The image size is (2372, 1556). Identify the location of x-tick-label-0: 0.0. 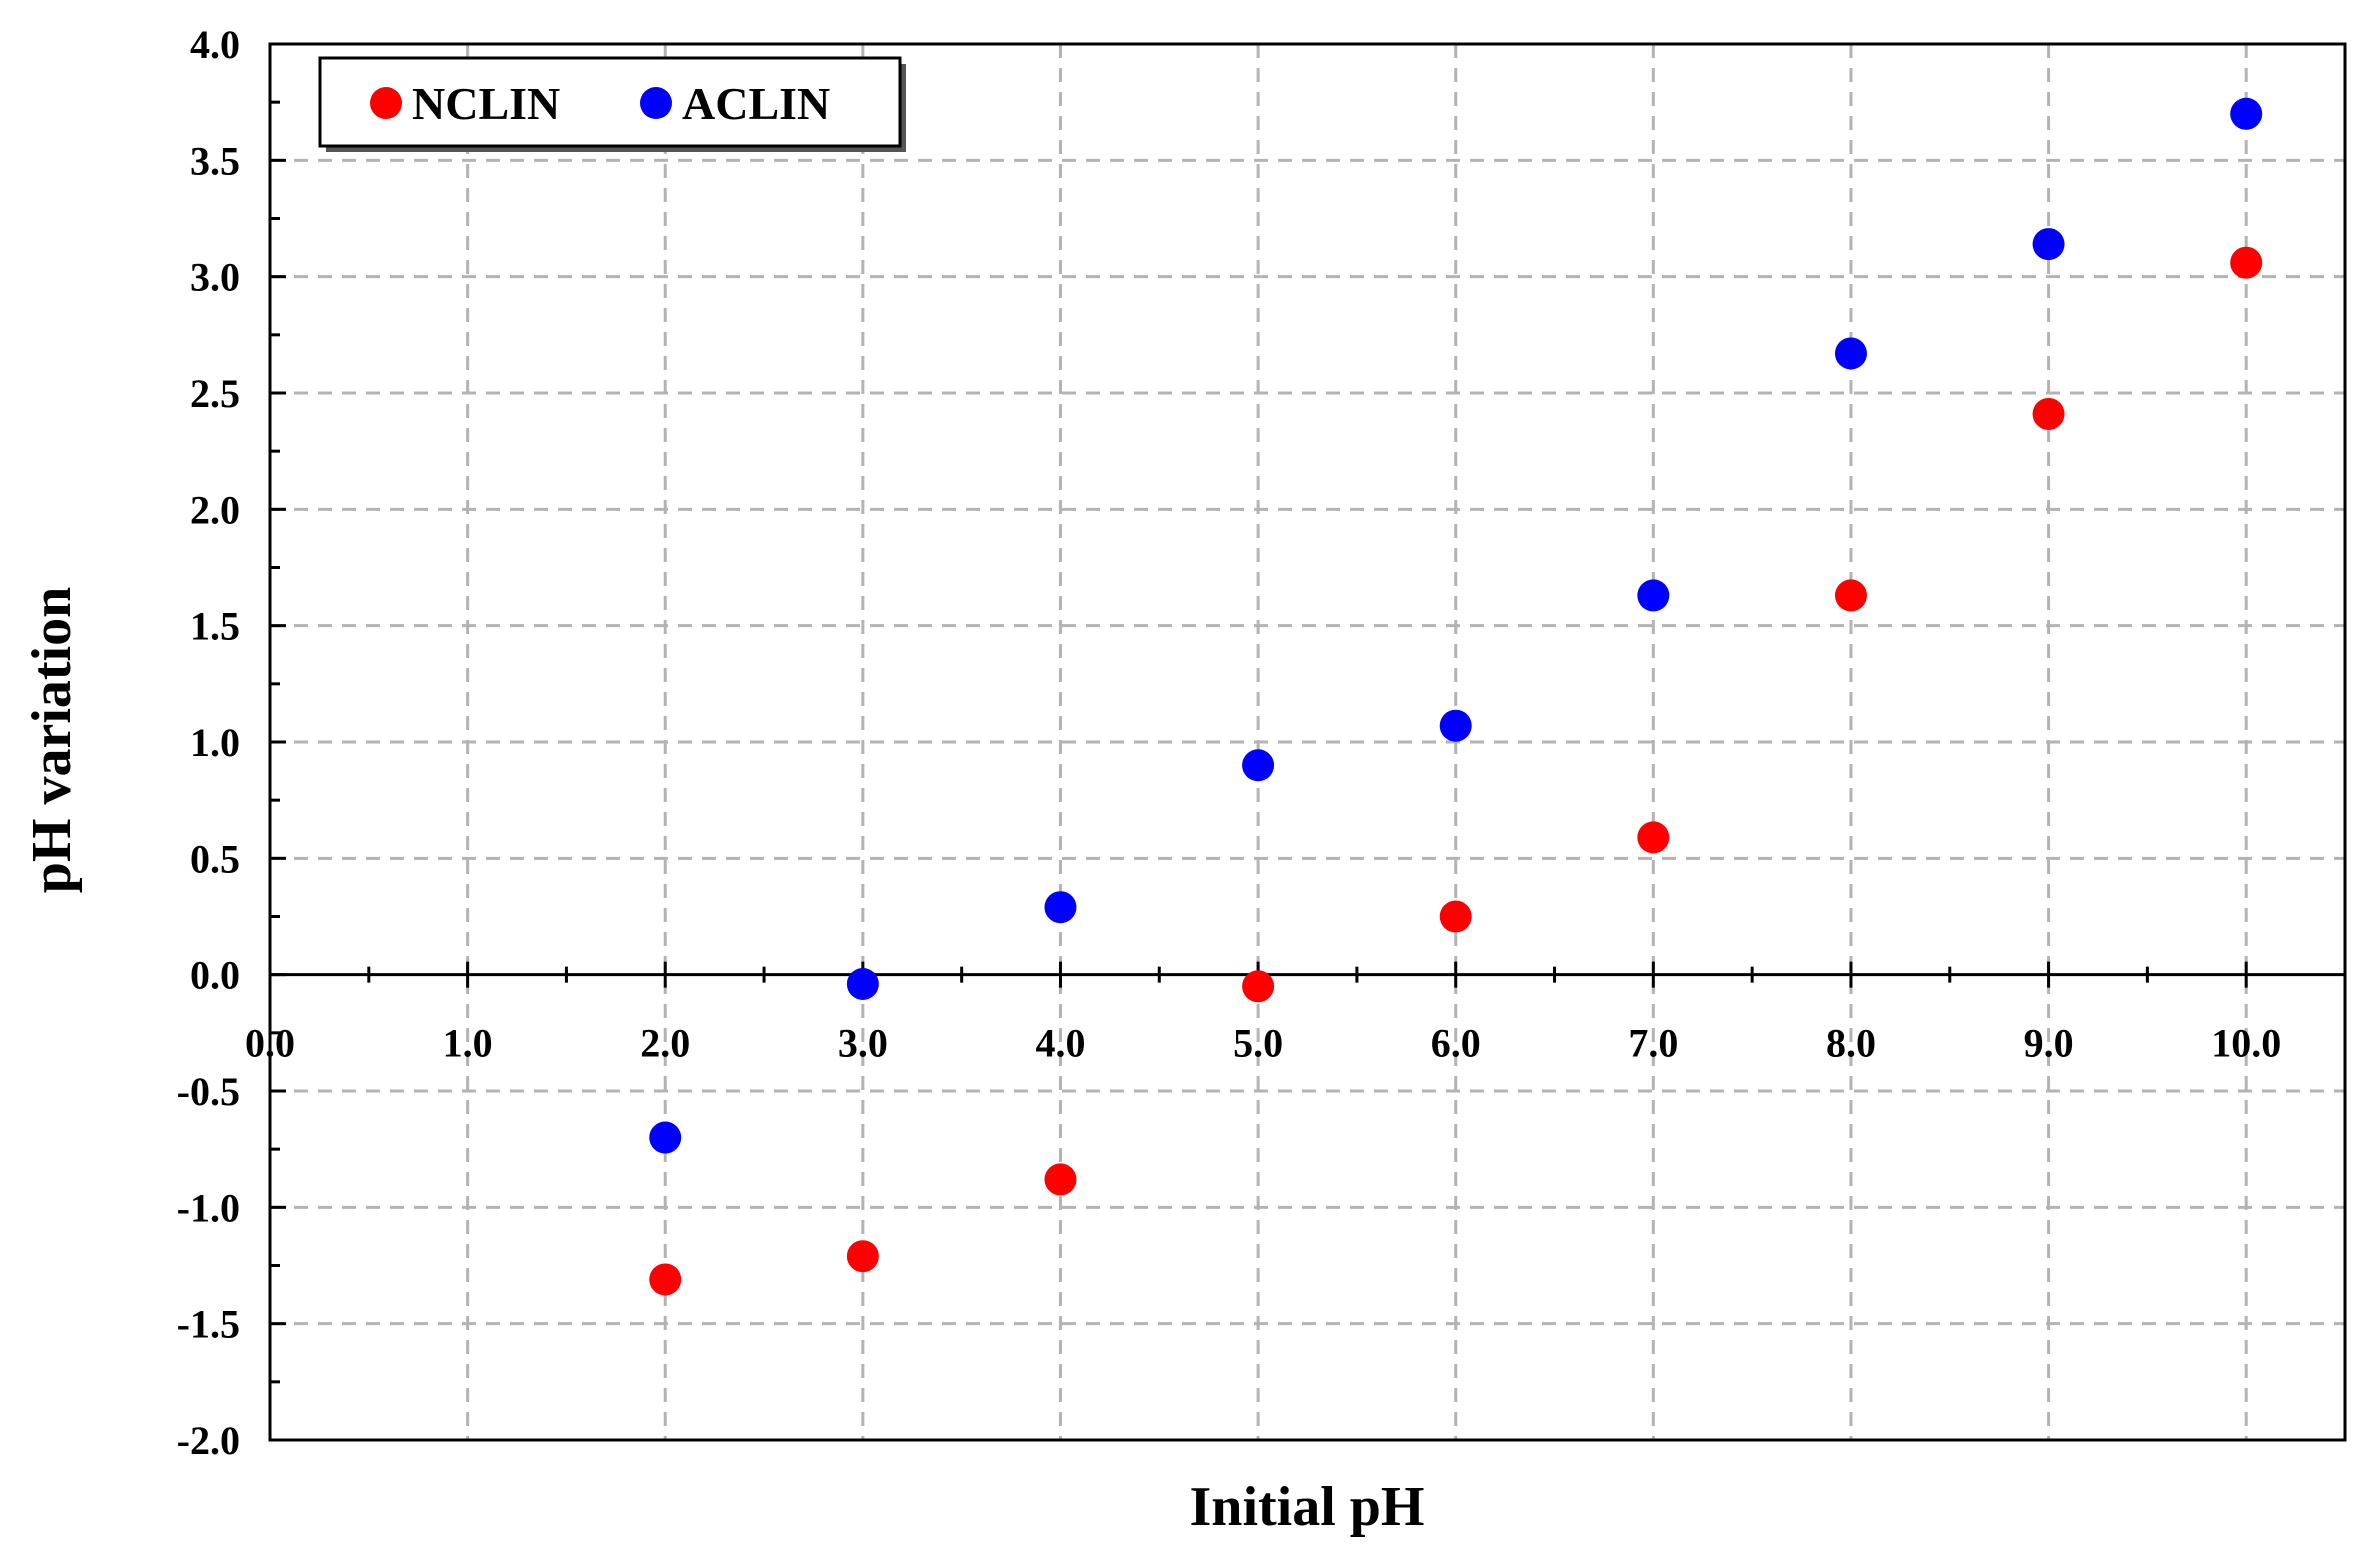
(270, 1043).